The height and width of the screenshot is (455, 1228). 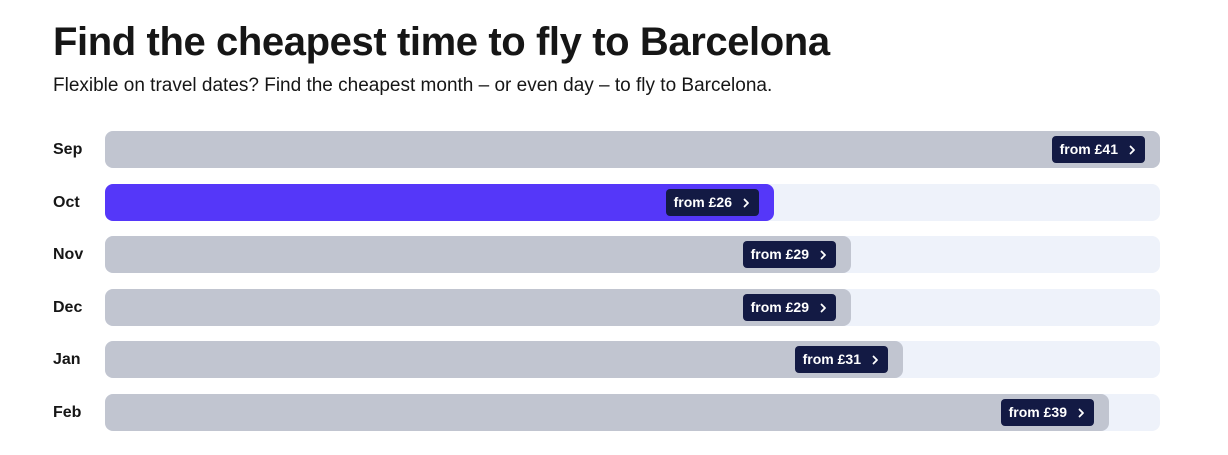 I want to click on price-badge-button: from £39, so click(x=1047, y=412).